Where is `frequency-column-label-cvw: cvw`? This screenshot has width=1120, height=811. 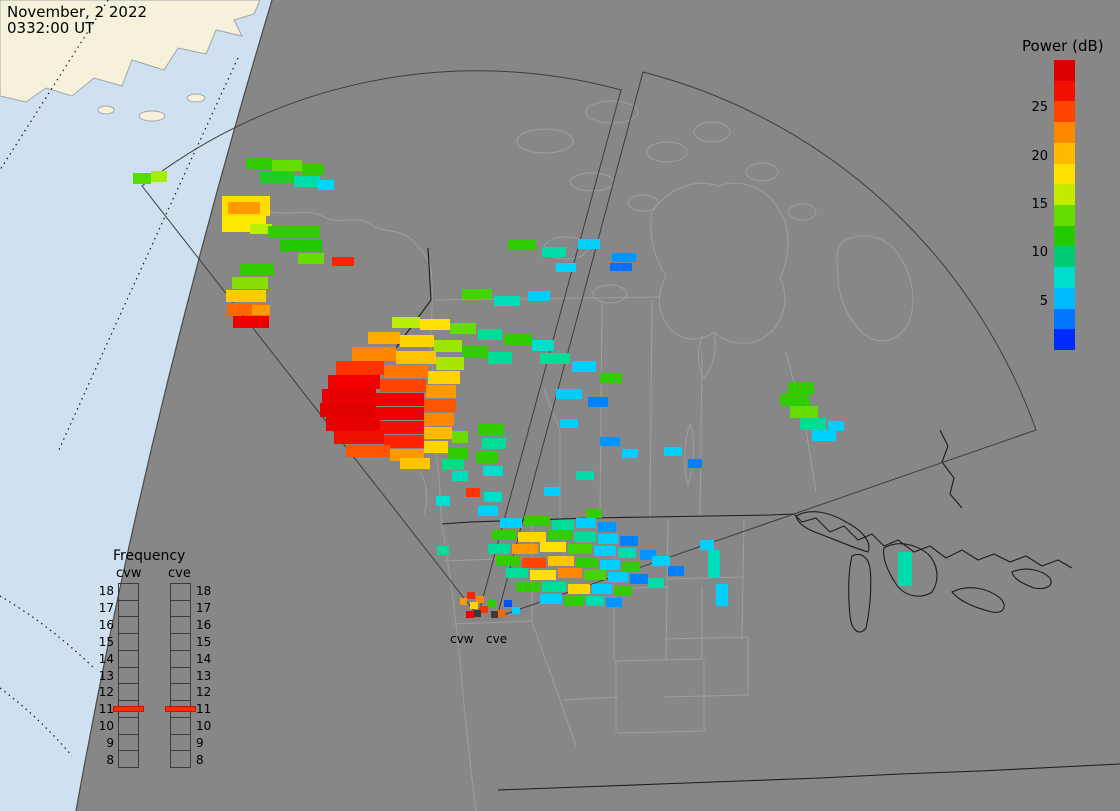 frequency-column-label-cvw: cvw is located at coordinates (129, 573).